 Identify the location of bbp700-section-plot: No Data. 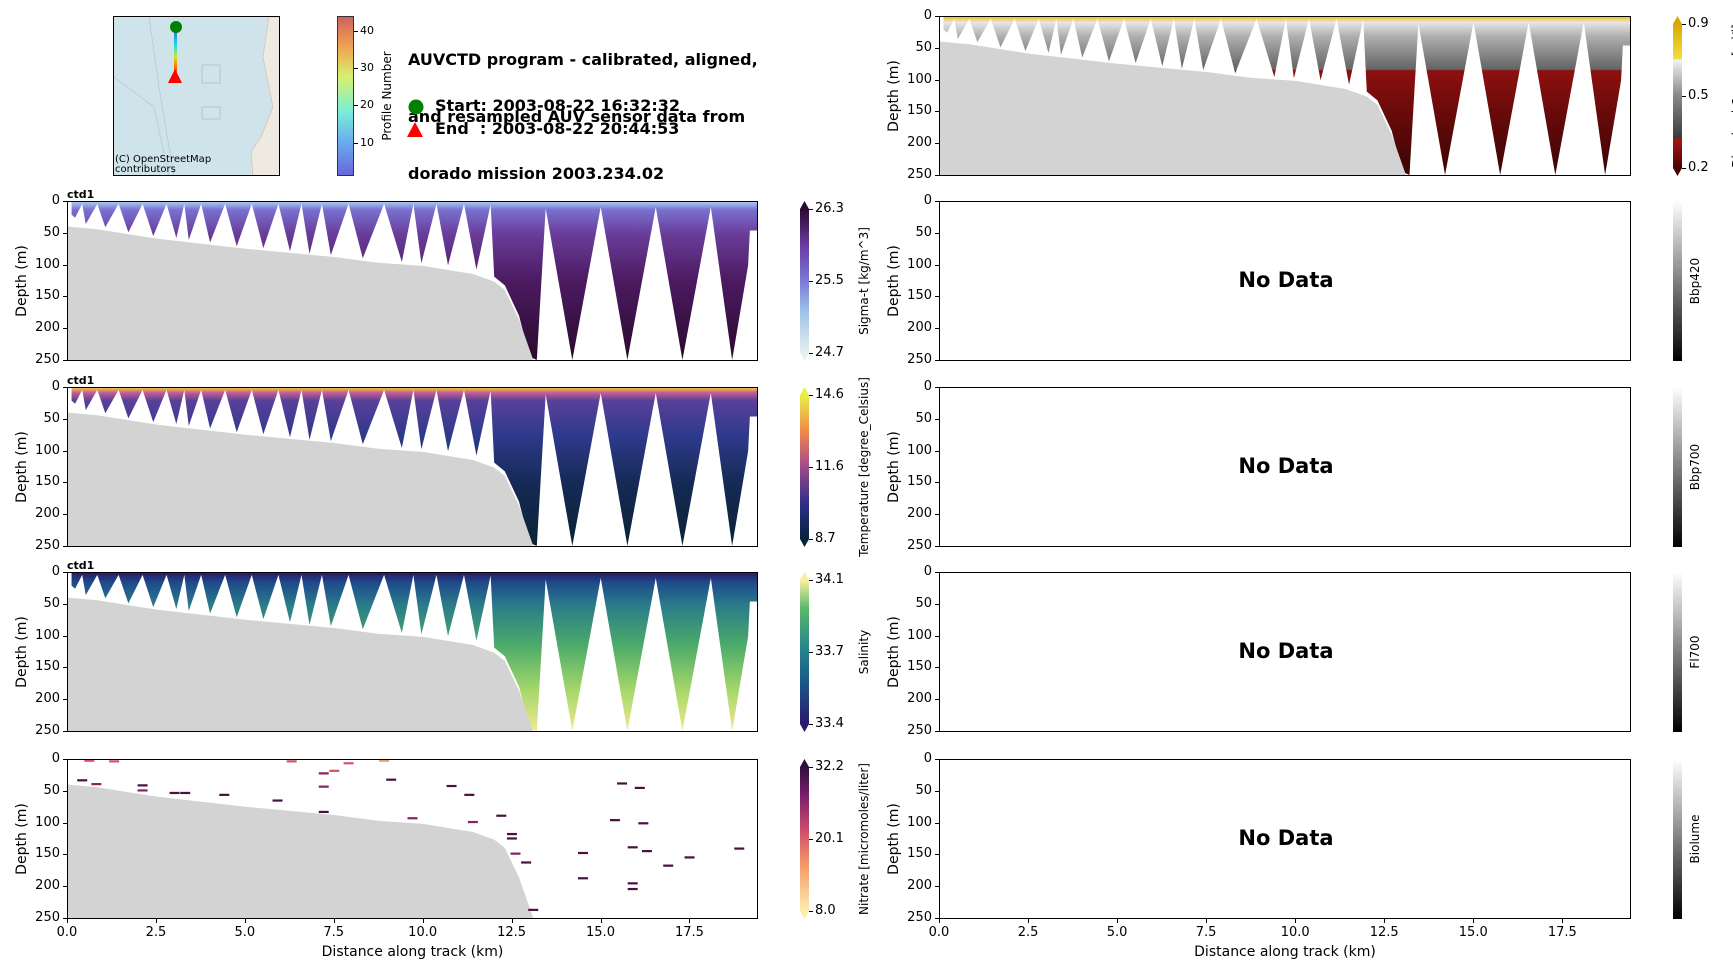
(1285, 467).